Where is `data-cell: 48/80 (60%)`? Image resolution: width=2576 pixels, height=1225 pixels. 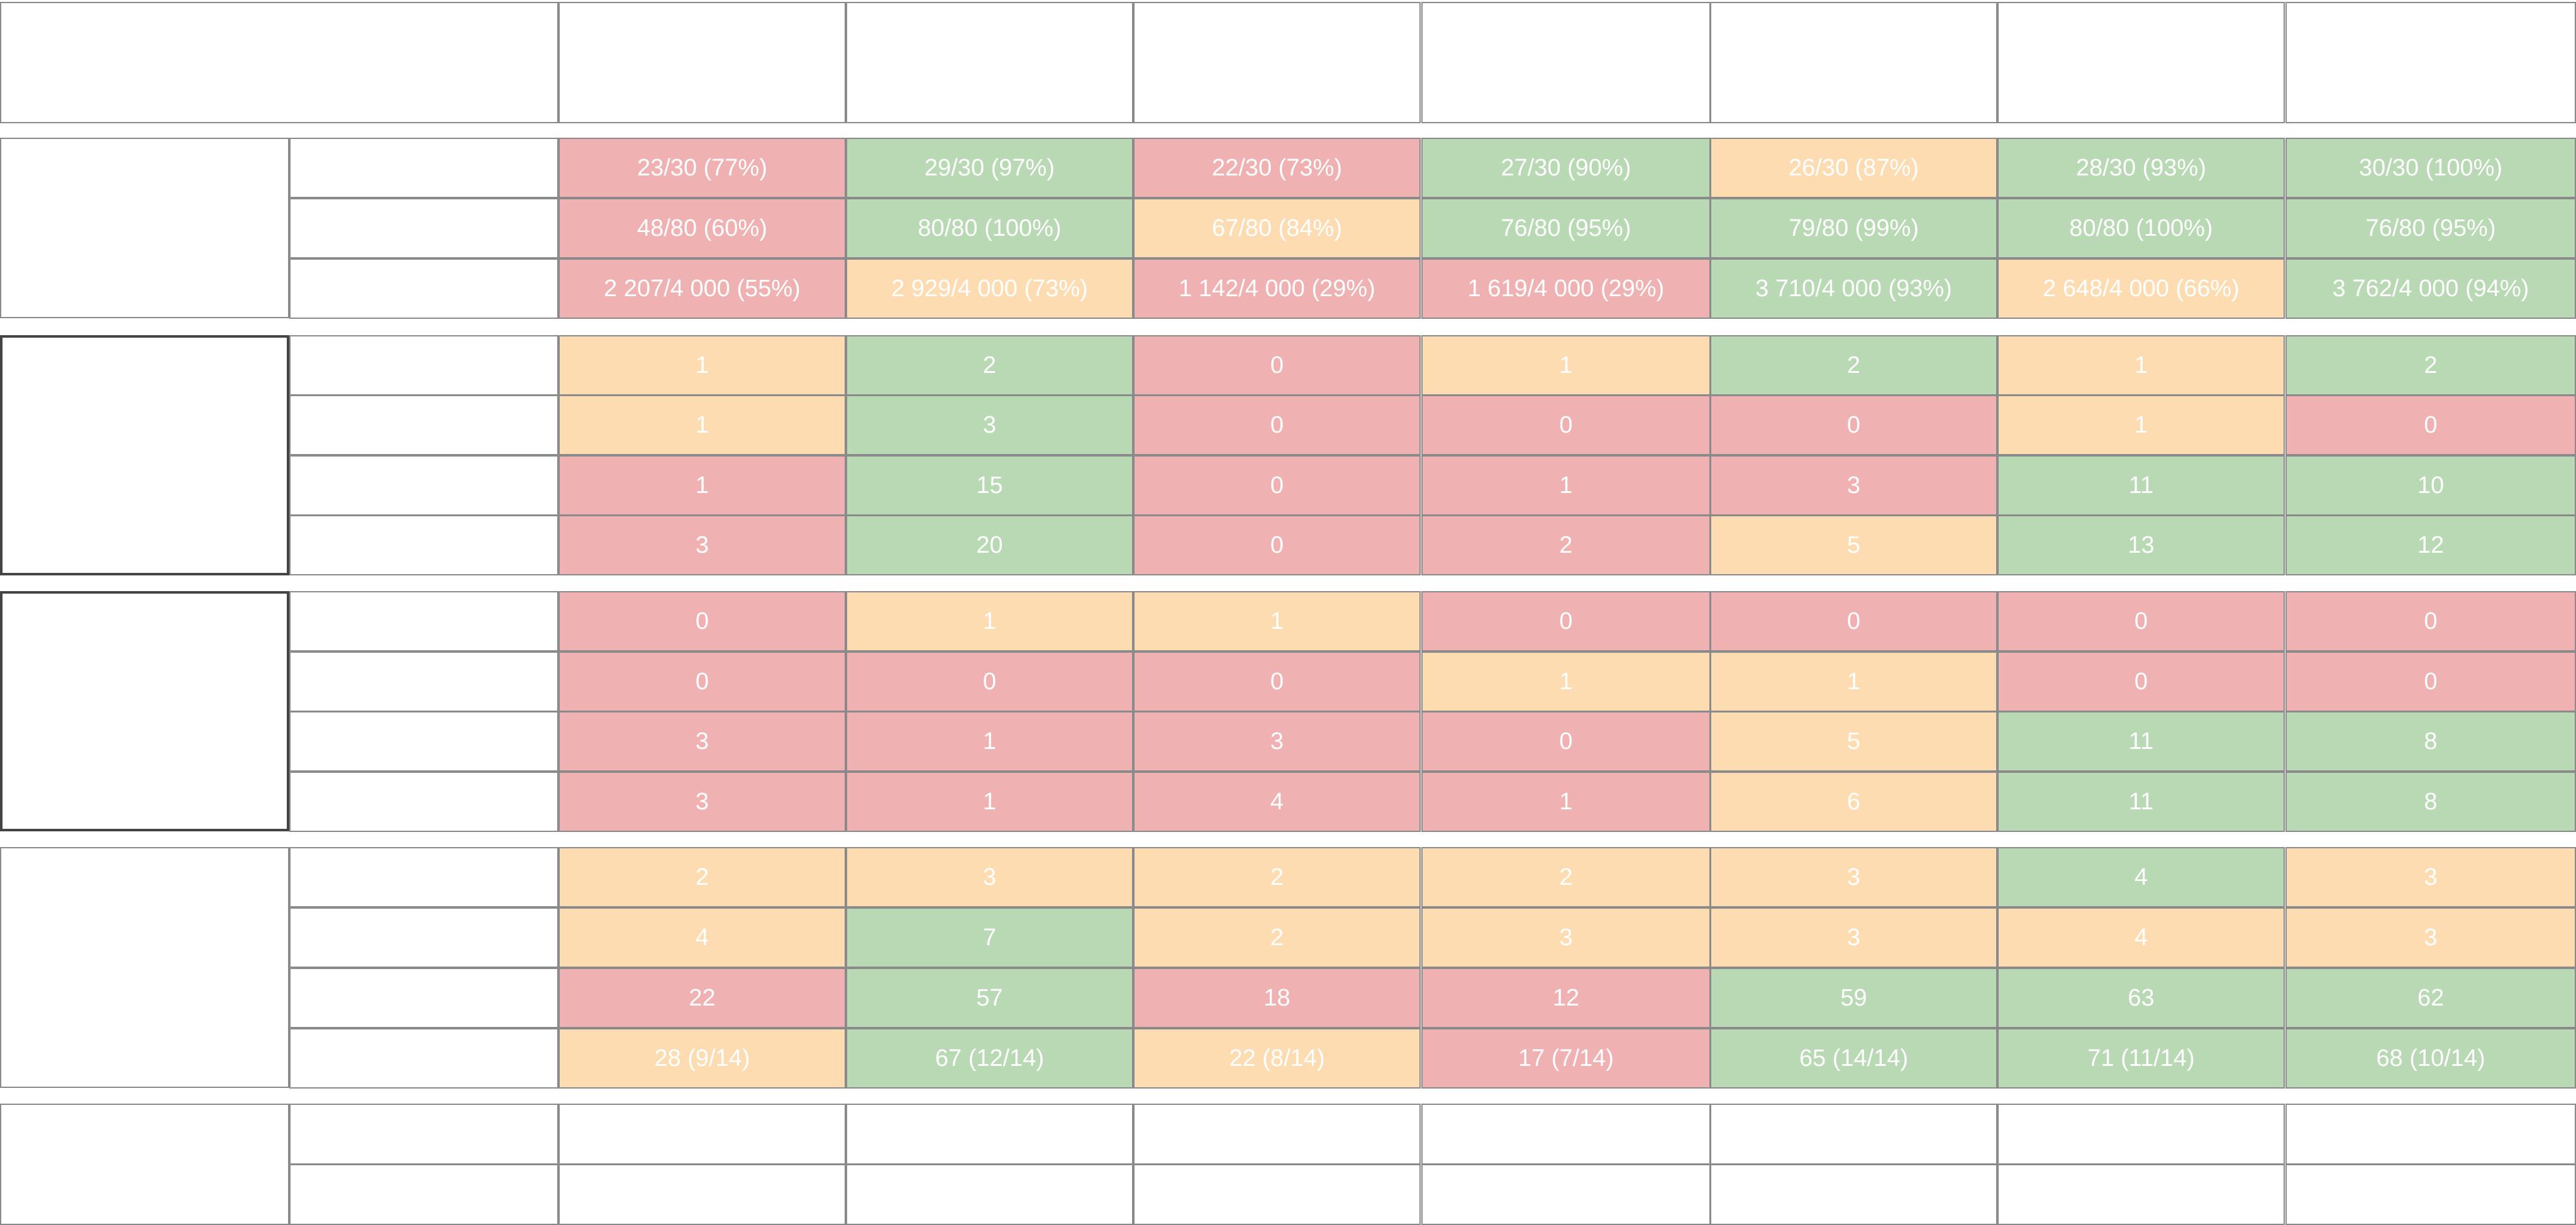
data-cell: 48/80 (60%) is located at coordinates (702, 228).